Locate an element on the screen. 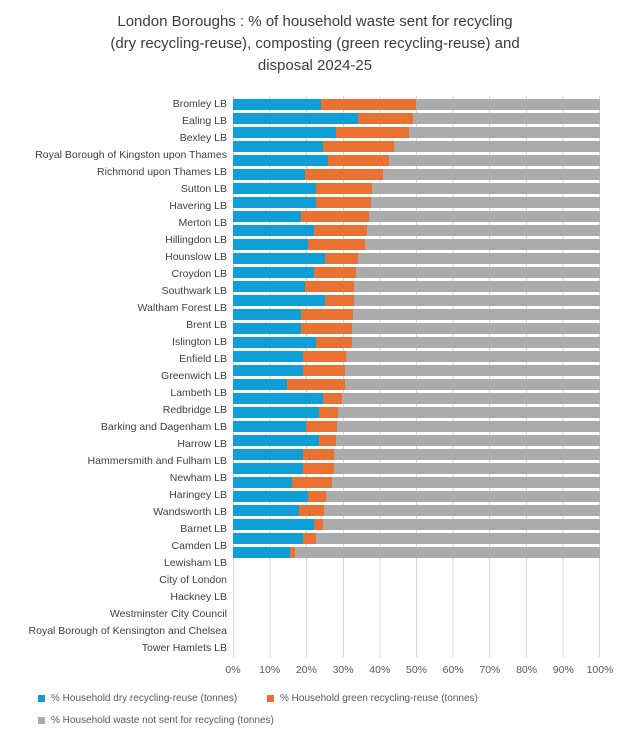  chart-title-line-3: disposal 2024-25 is located at coordinates (315, 65).